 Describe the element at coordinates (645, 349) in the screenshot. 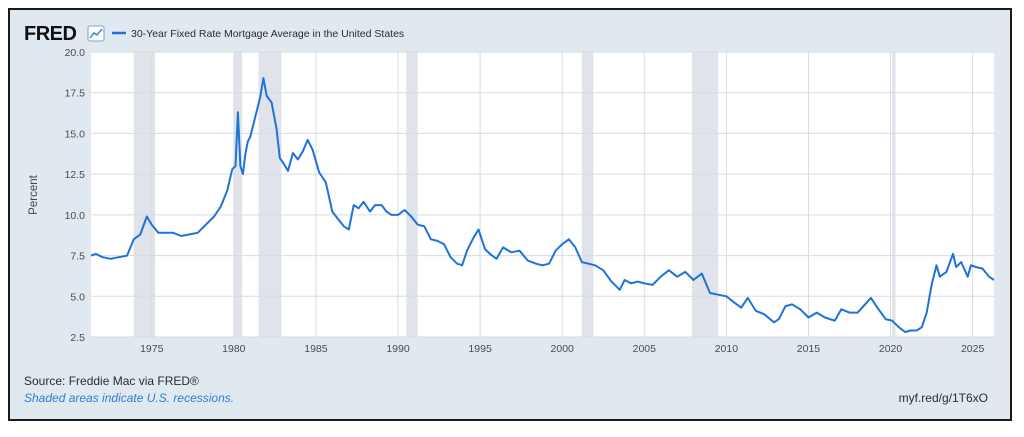

I see `x-tick-label: 2005` at that location.